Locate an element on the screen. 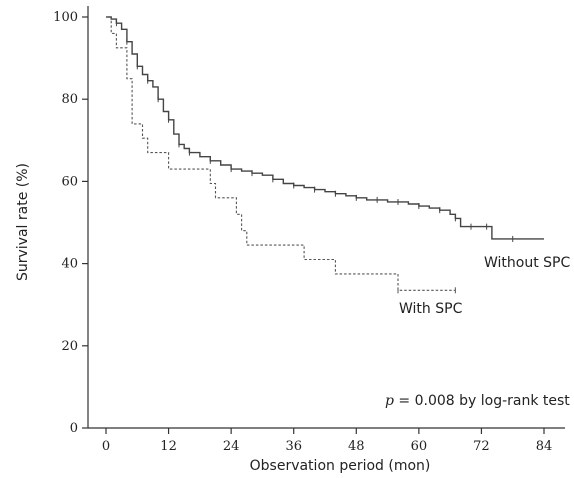 This screenshot has width=574, height=478. pvalue-p: p is located at coordinates (389, 401).